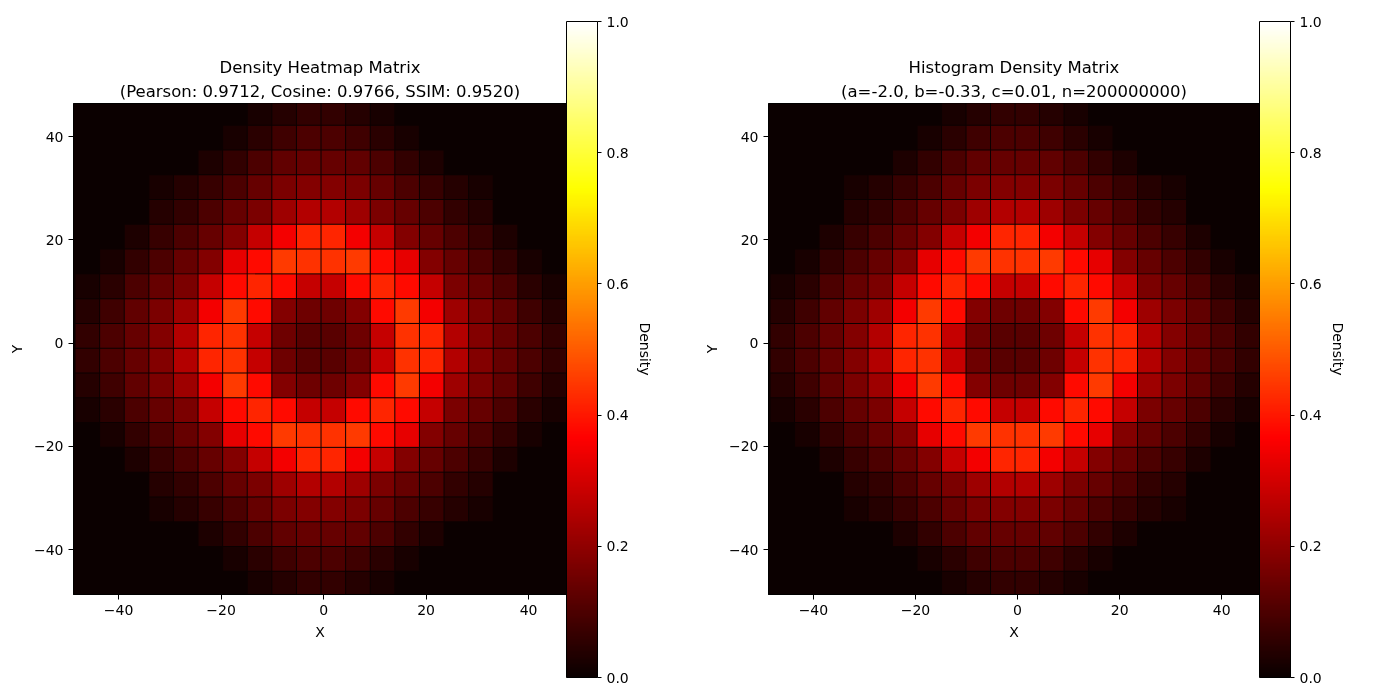  What do you see at coordinates (320, 91) in the screenshot?
I see `chart-subtitle: (Pearson: 0.9712, Cosine: 0.9766, SSIM: 0.9520)` at bounding box center [320, 91].